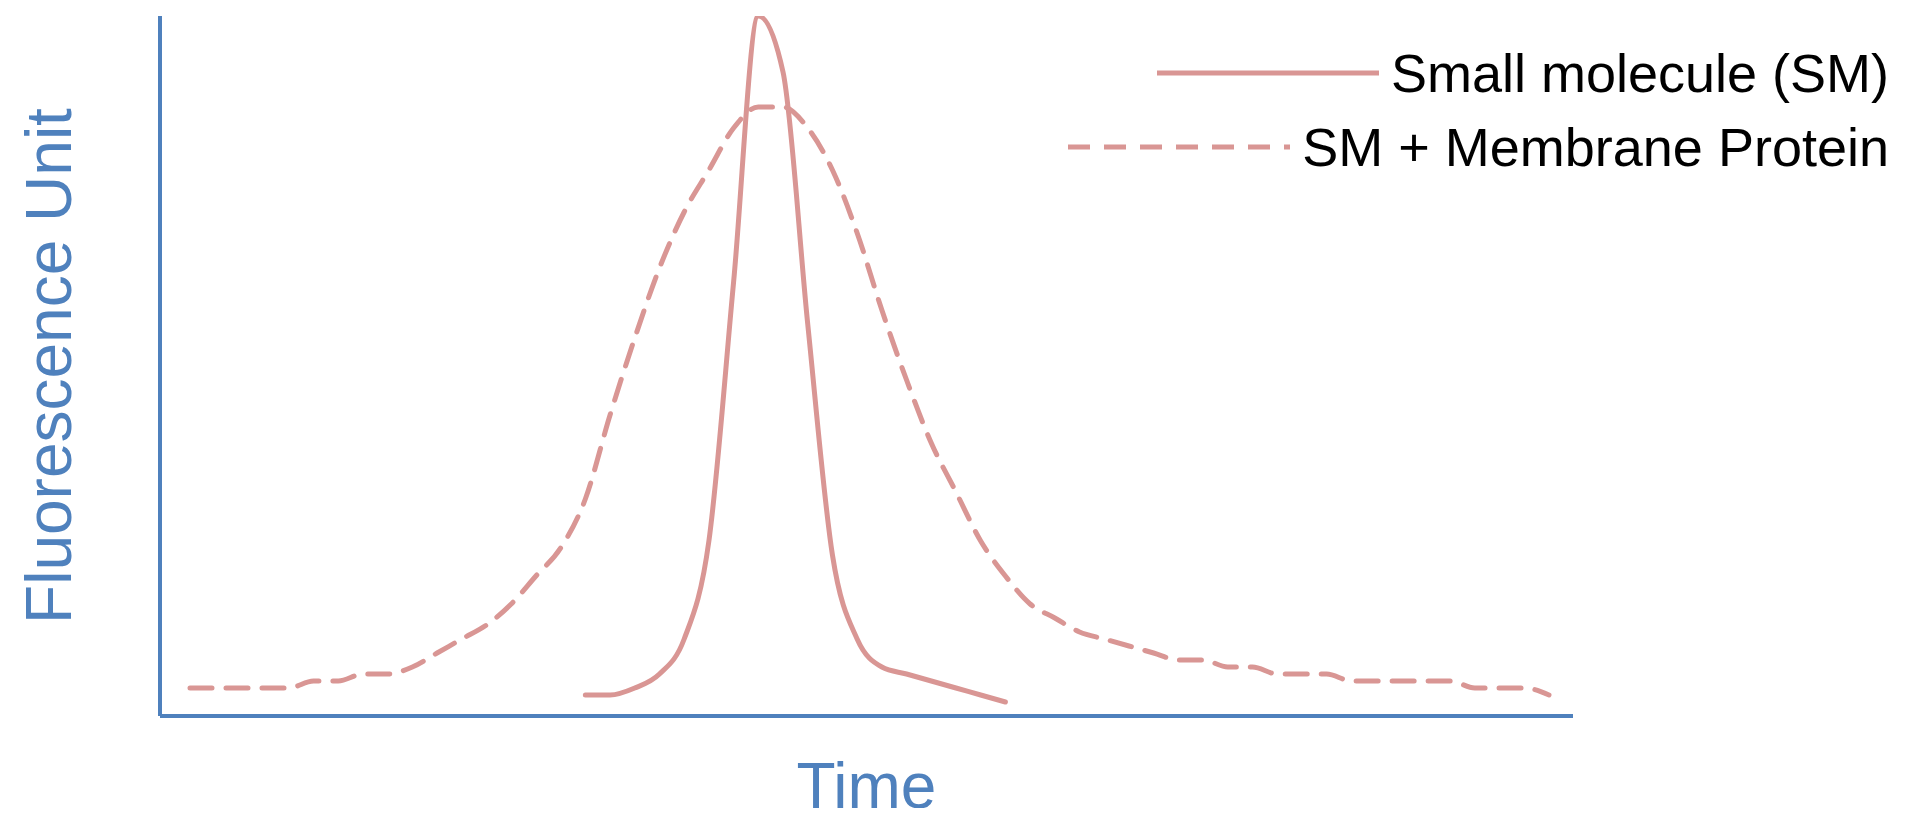 The image size is (1927, 819). Describe the element at coordinates (48, 365) in the screenshot. I see `y-axis-title: Fluorescence Unit` at that location.